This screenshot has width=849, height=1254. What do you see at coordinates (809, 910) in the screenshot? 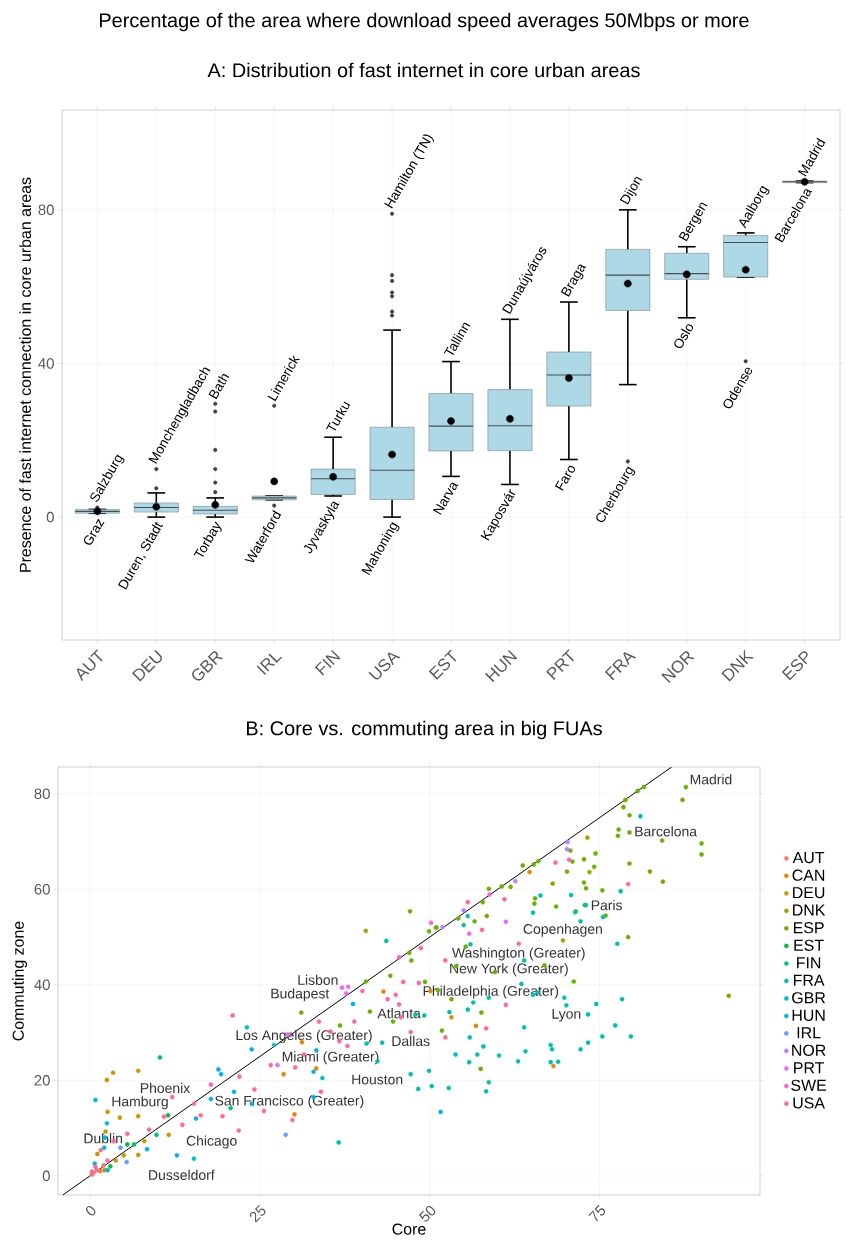
I see `legend-label: DNK` at bounding box center [809, 910].